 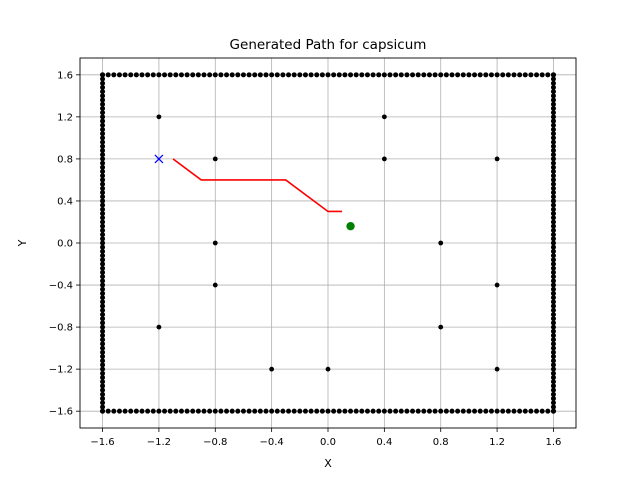 What do you see at coordinates (554, 442) in the screenshot?
I see `x-tick-label: 1.6` at bounding box center [554, 442].